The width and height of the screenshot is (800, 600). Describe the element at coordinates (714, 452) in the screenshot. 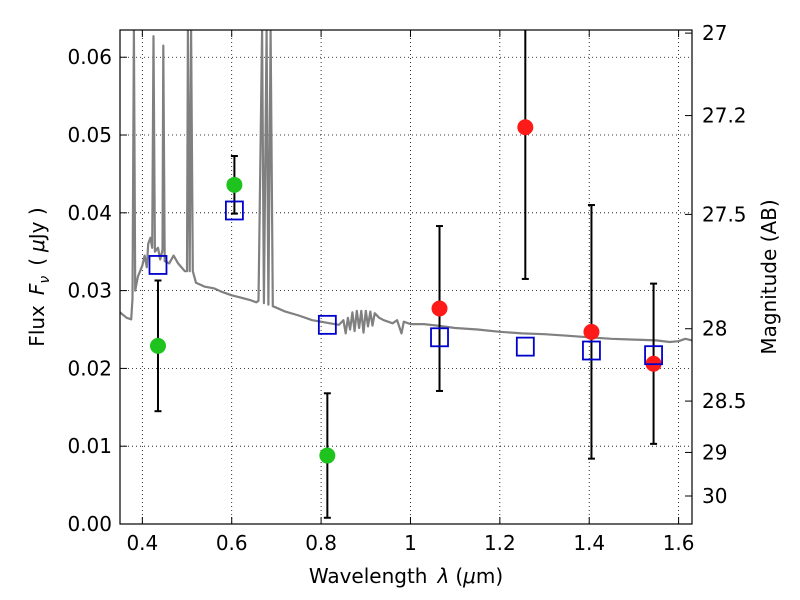

I see `y2-tick-label: 29` at that location.